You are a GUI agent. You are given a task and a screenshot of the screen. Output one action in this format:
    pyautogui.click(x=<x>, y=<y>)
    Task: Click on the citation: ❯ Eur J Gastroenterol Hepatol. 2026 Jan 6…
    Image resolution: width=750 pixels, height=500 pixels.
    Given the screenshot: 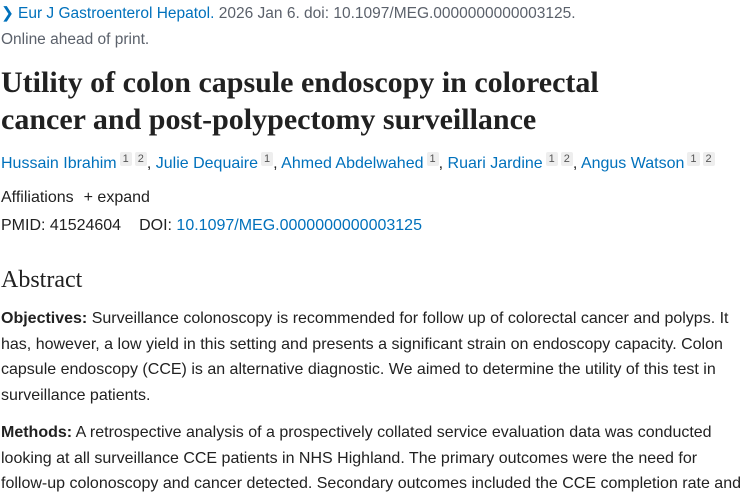 What is the action you would take?
    pyautogui.click(x=371, y=14)
    